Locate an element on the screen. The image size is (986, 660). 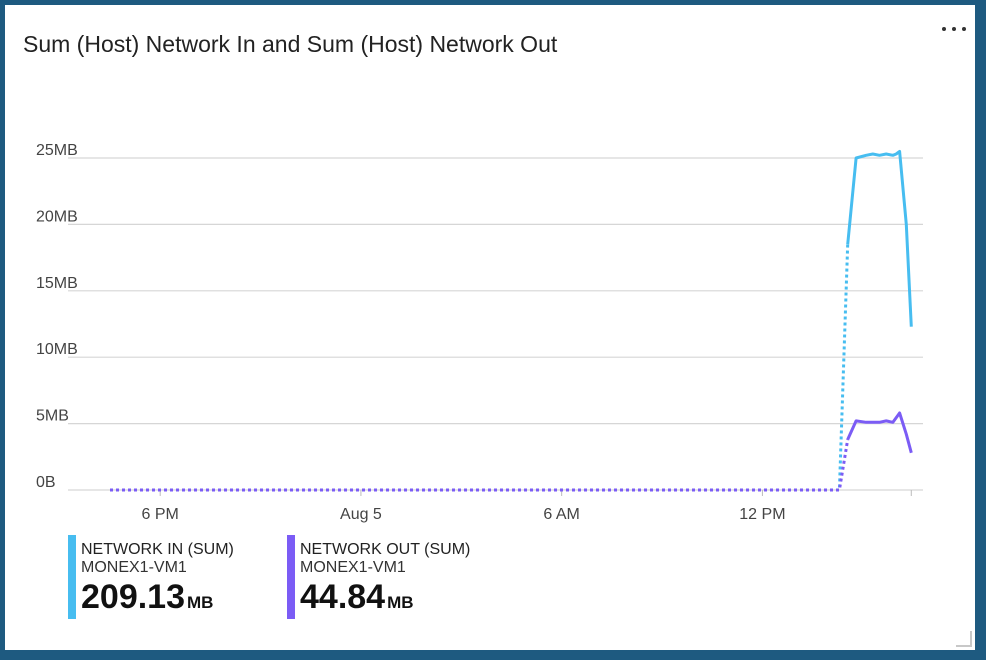
legend-total-value: 209.13 MB is located at coordinates (147, 597).